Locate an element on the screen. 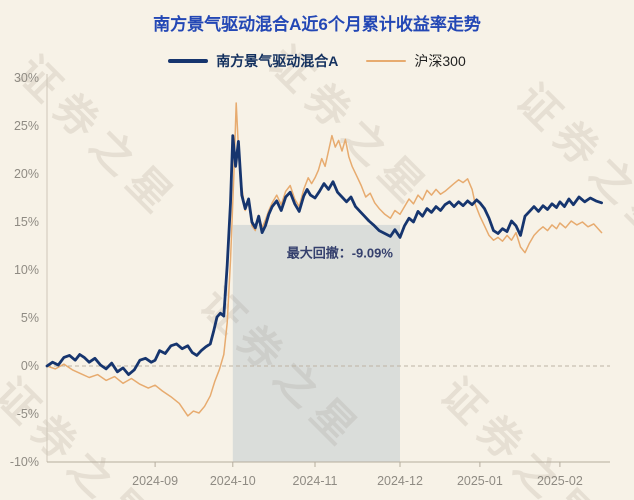 The image size is (634, 500). y-tick-label: 25% is located at coordinates (26, 126).